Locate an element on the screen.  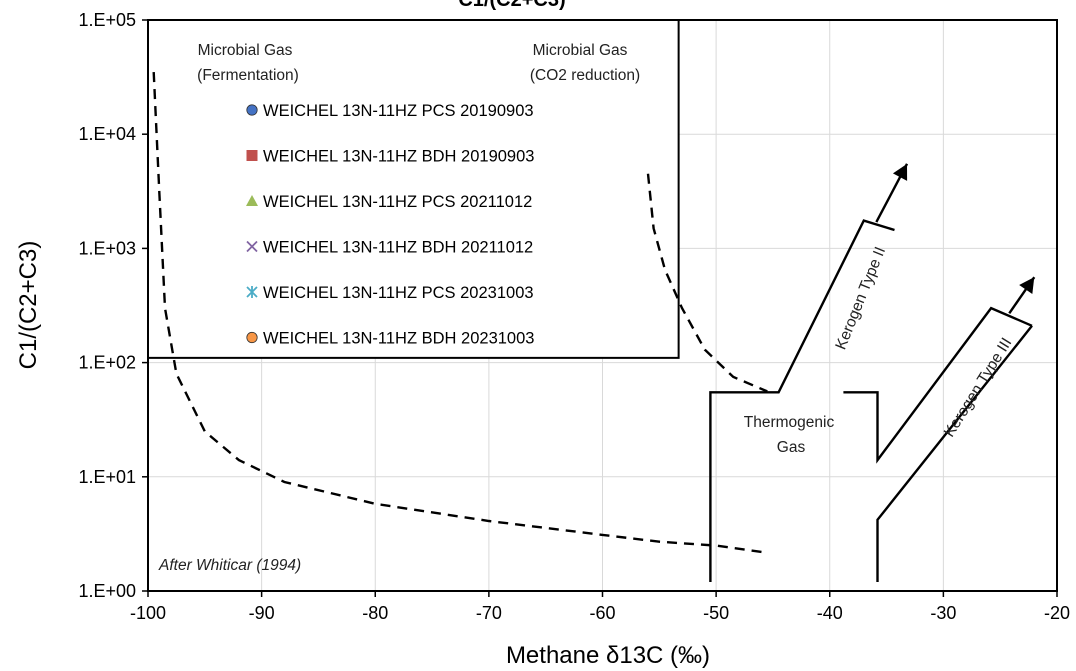
kerogen-type-2-arrow-head is located at coordinates (900, 172).